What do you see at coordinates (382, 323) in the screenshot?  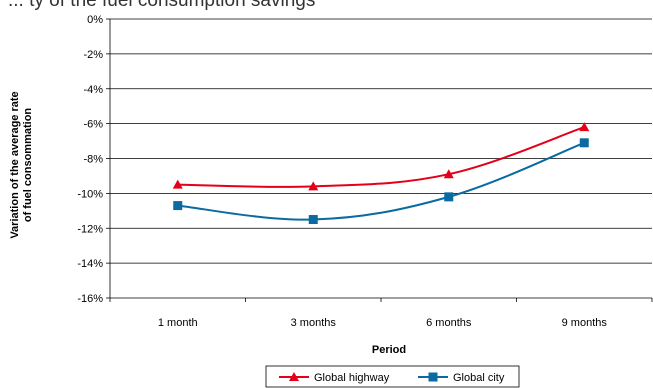 I see `x-tick-labels: 1 month 3 months 6 months 9 months` at bounding box center [382, 323].